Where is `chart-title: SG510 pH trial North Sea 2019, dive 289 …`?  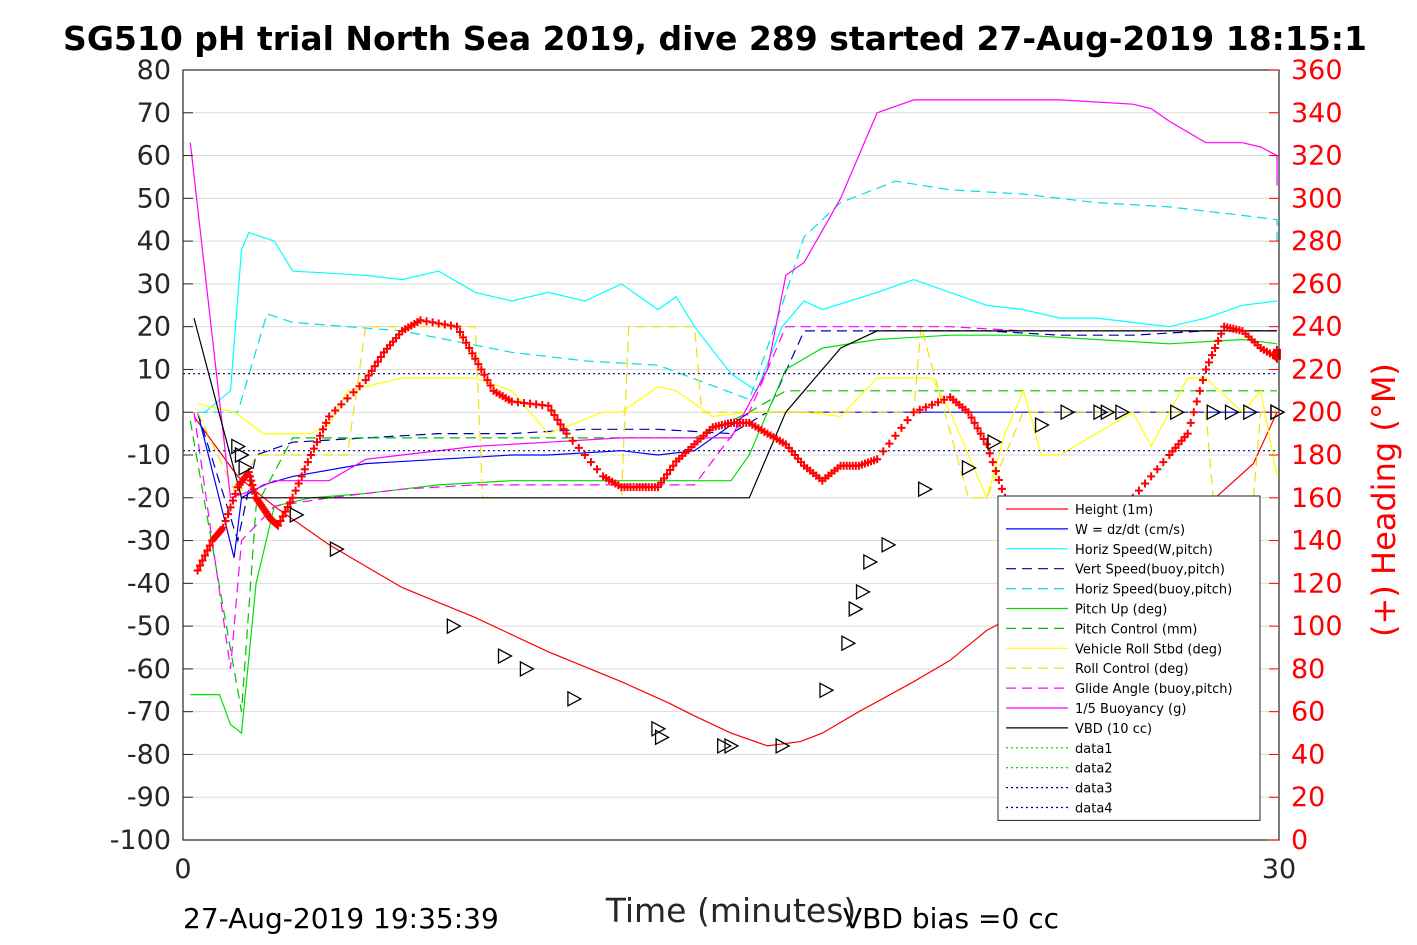
chart-title: SG510 pH trial North Sea 2019, dive 289 … is located at coordinates (715, 38).